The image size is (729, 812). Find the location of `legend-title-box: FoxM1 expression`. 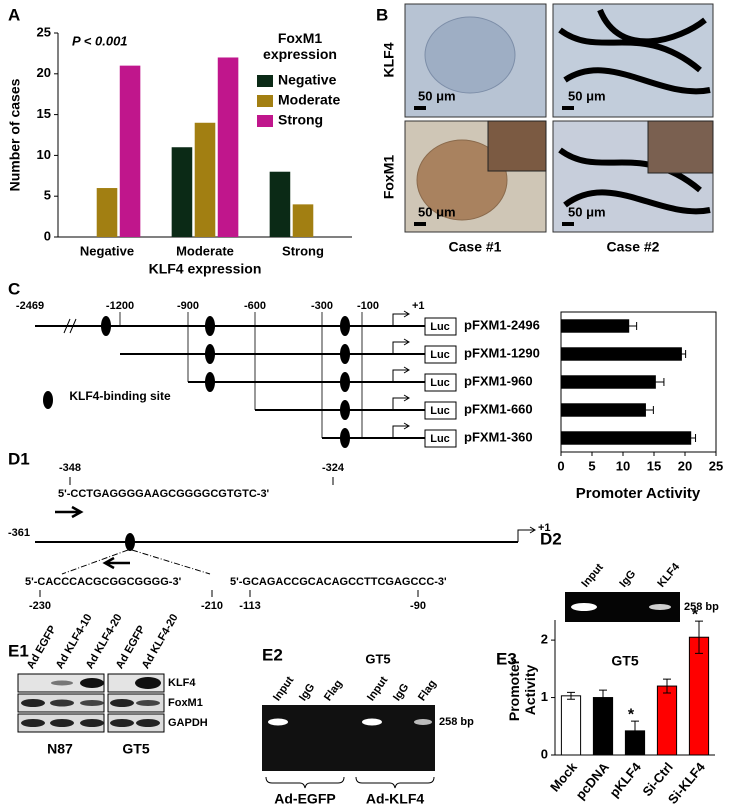

legend-title-box: FoxM1 expression is located at coordinates (300, 46).